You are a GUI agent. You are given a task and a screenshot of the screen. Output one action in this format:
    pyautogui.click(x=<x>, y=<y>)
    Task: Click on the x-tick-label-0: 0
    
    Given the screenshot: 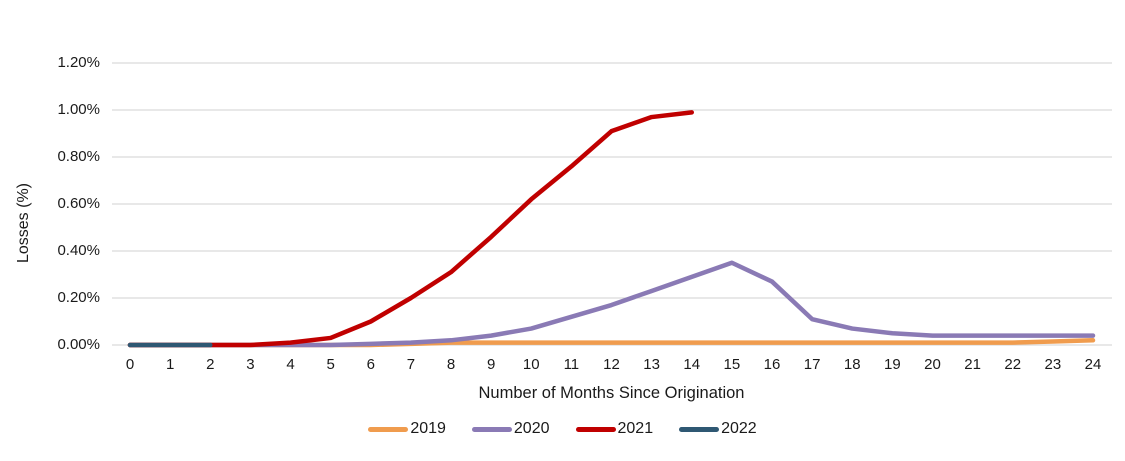 What is the action you would take?
    pyautogui.click(x=130, y=364)
    